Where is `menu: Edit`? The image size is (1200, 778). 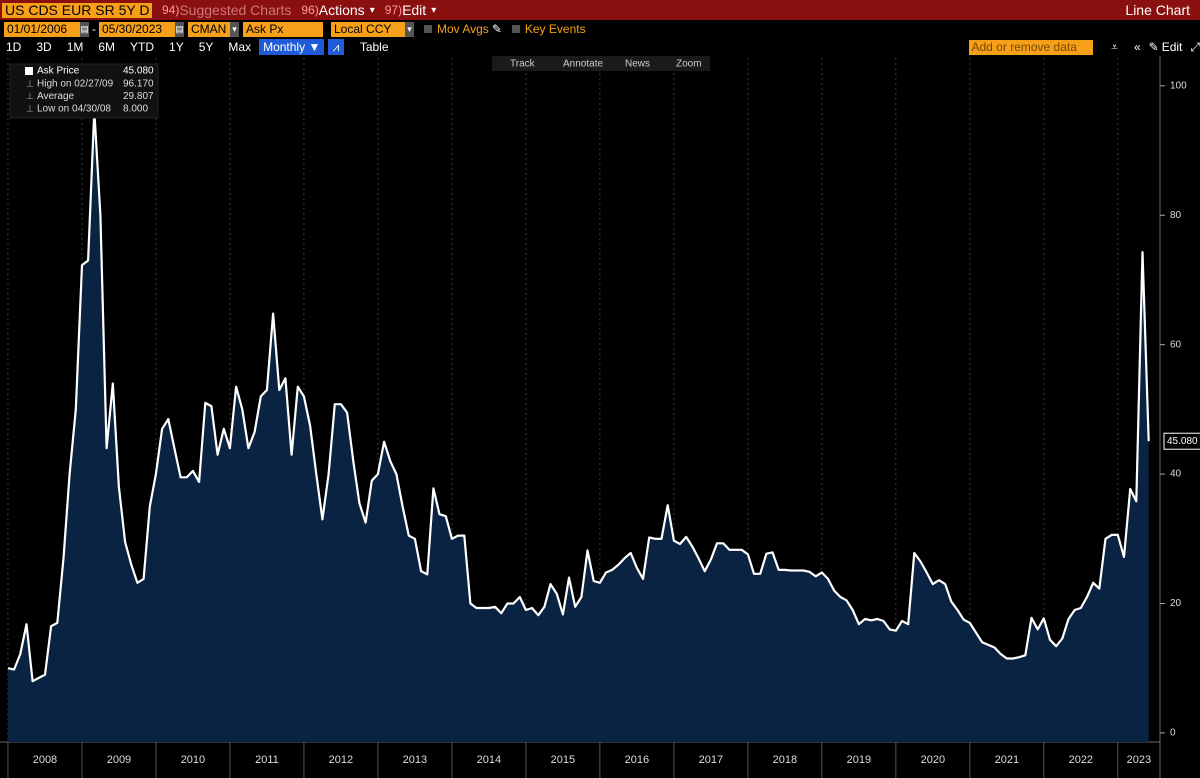
menu: Edit is located at coordinates (414, 10).